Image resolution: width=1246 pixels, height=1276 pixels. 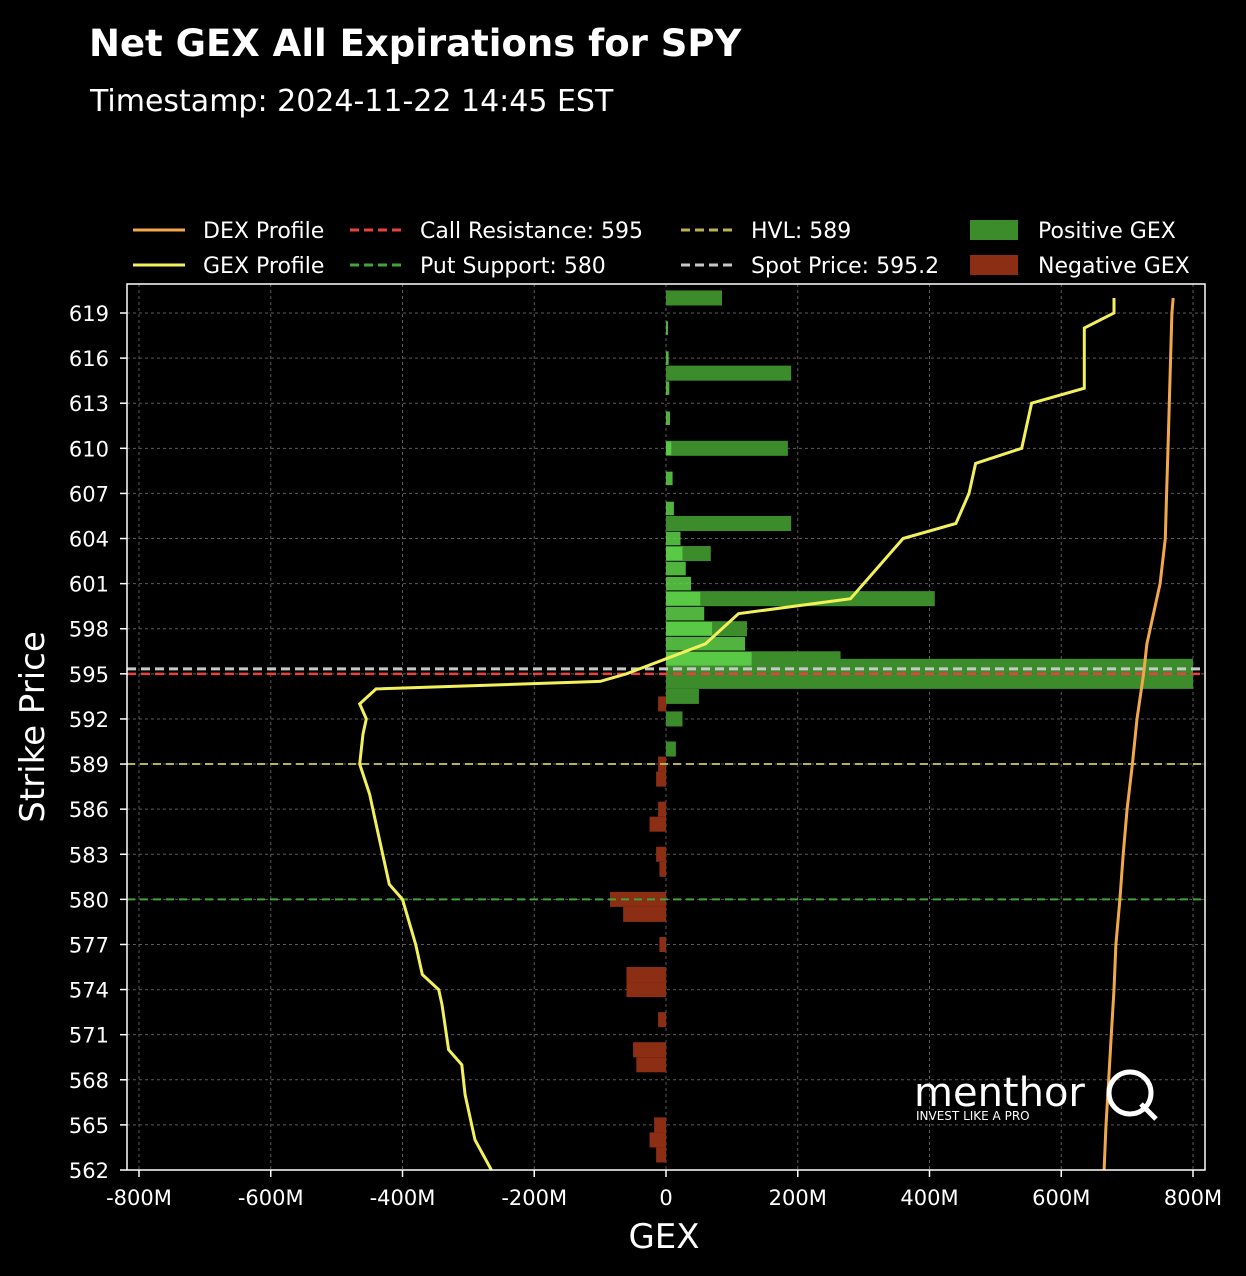 What do you see at coordinates (415, 43) in the screenshot?
I see `chart-title: Net GEX All Expirations for SPY` at bounding box center [415, 43].